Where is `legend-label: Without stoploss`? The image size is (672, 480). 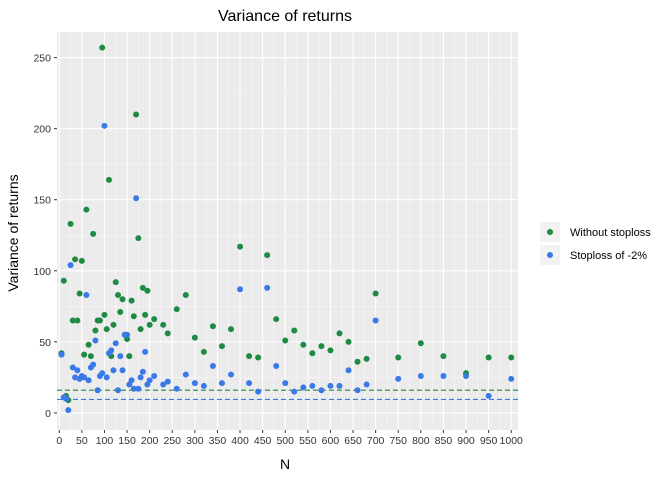 legend-label: Without stoploss is located at coordinates (610, 233).